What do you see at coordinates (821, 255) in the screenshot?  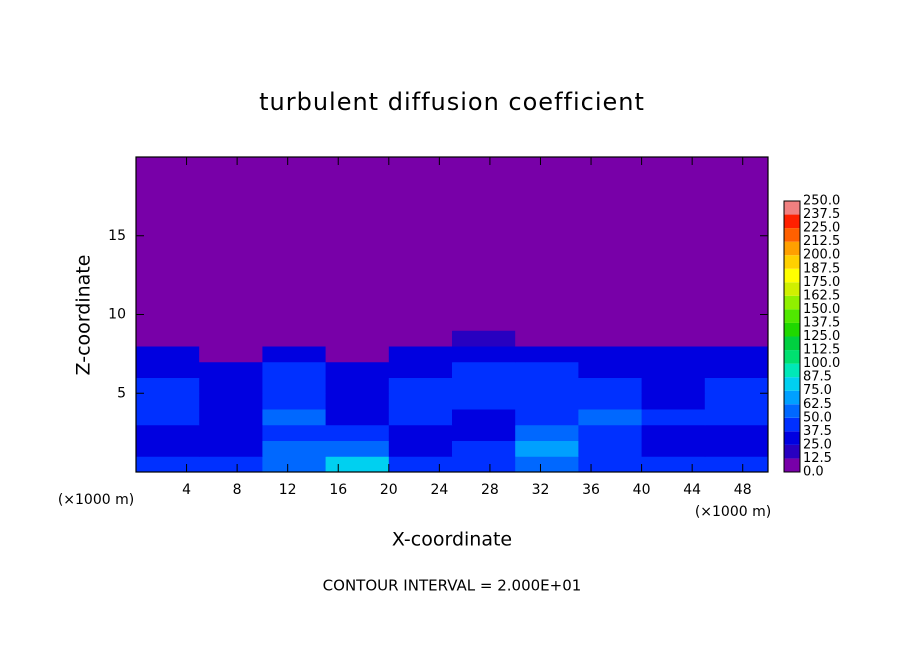 I see `colorbar-label: 200.0` at bounding box center [821, 255].